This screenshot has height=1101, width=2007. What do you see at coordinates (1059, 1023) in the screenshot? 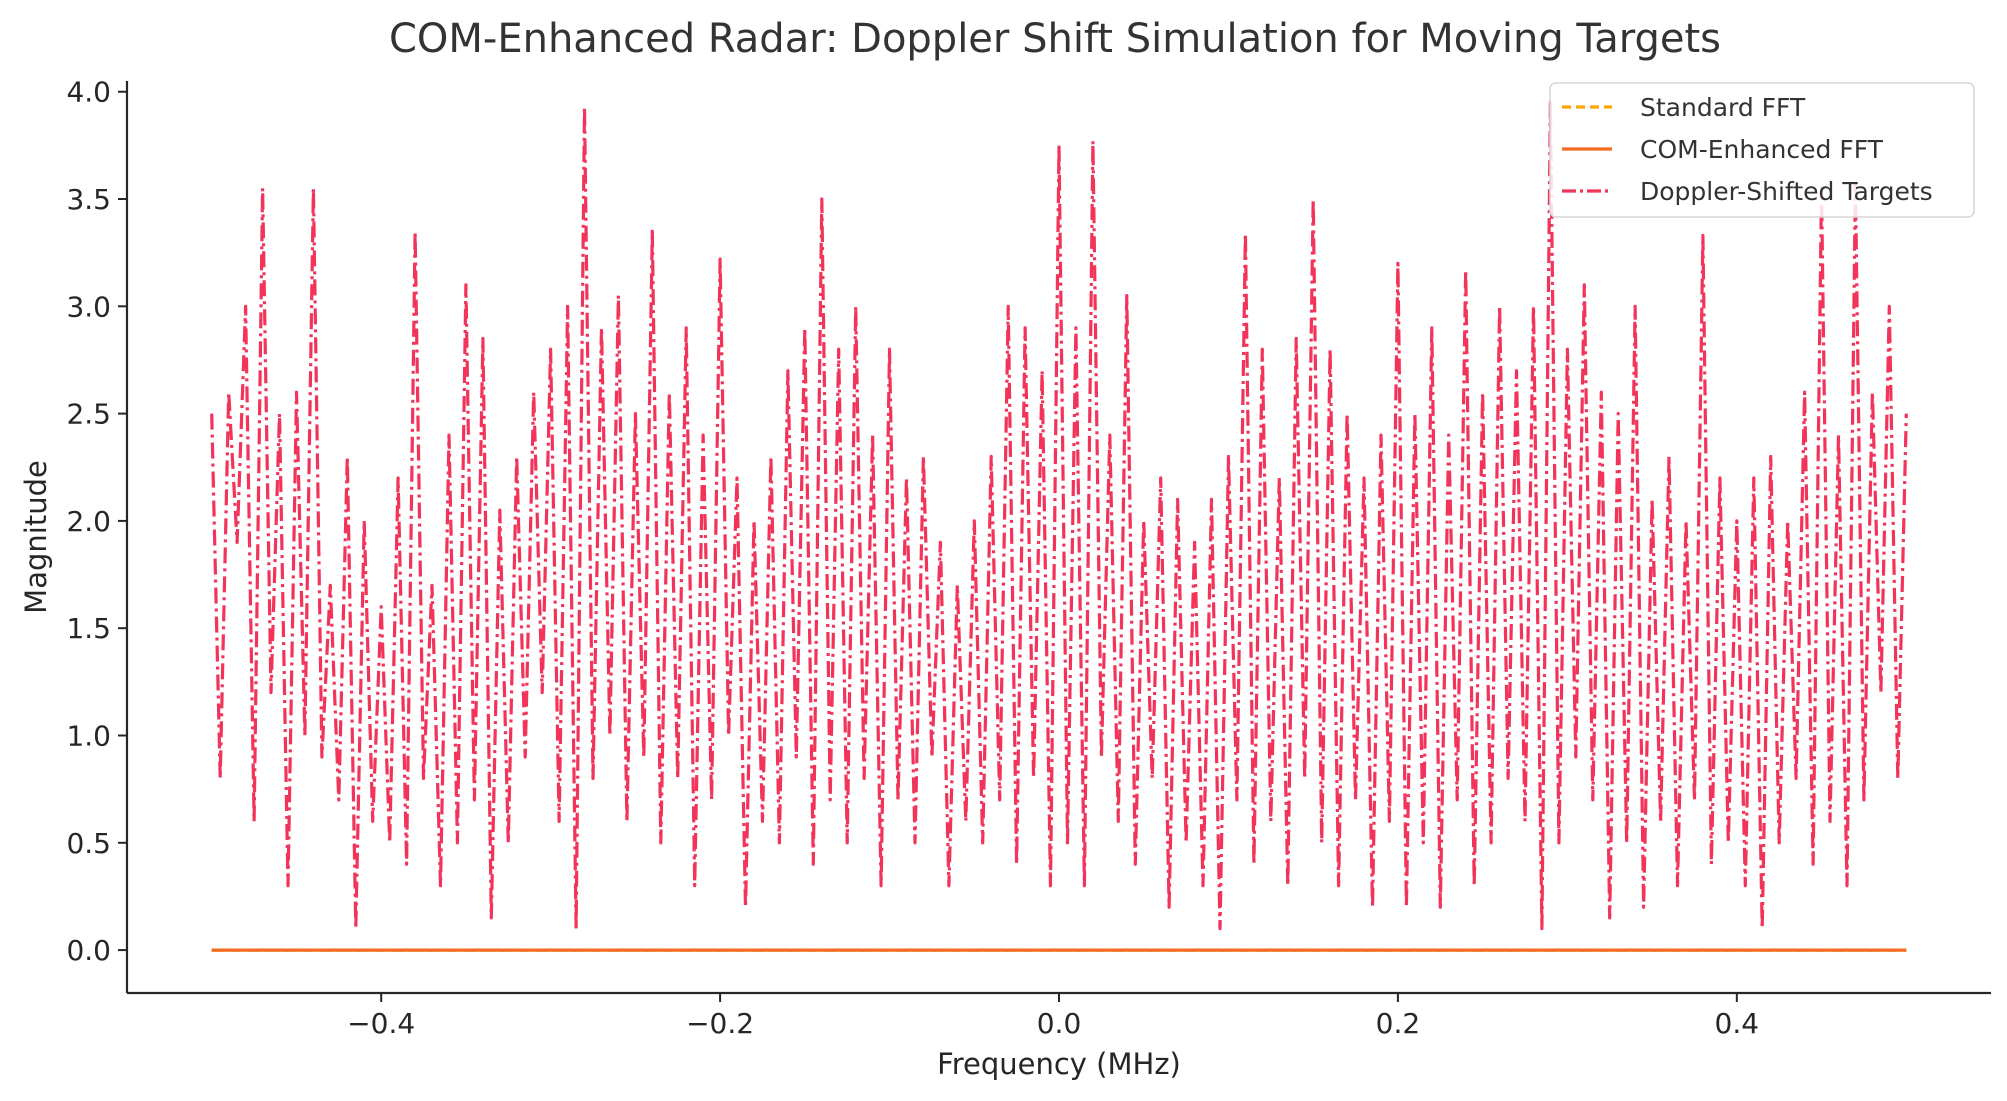
I see `x-tick-label: 0.0` at bounding box center [1059, 1023].